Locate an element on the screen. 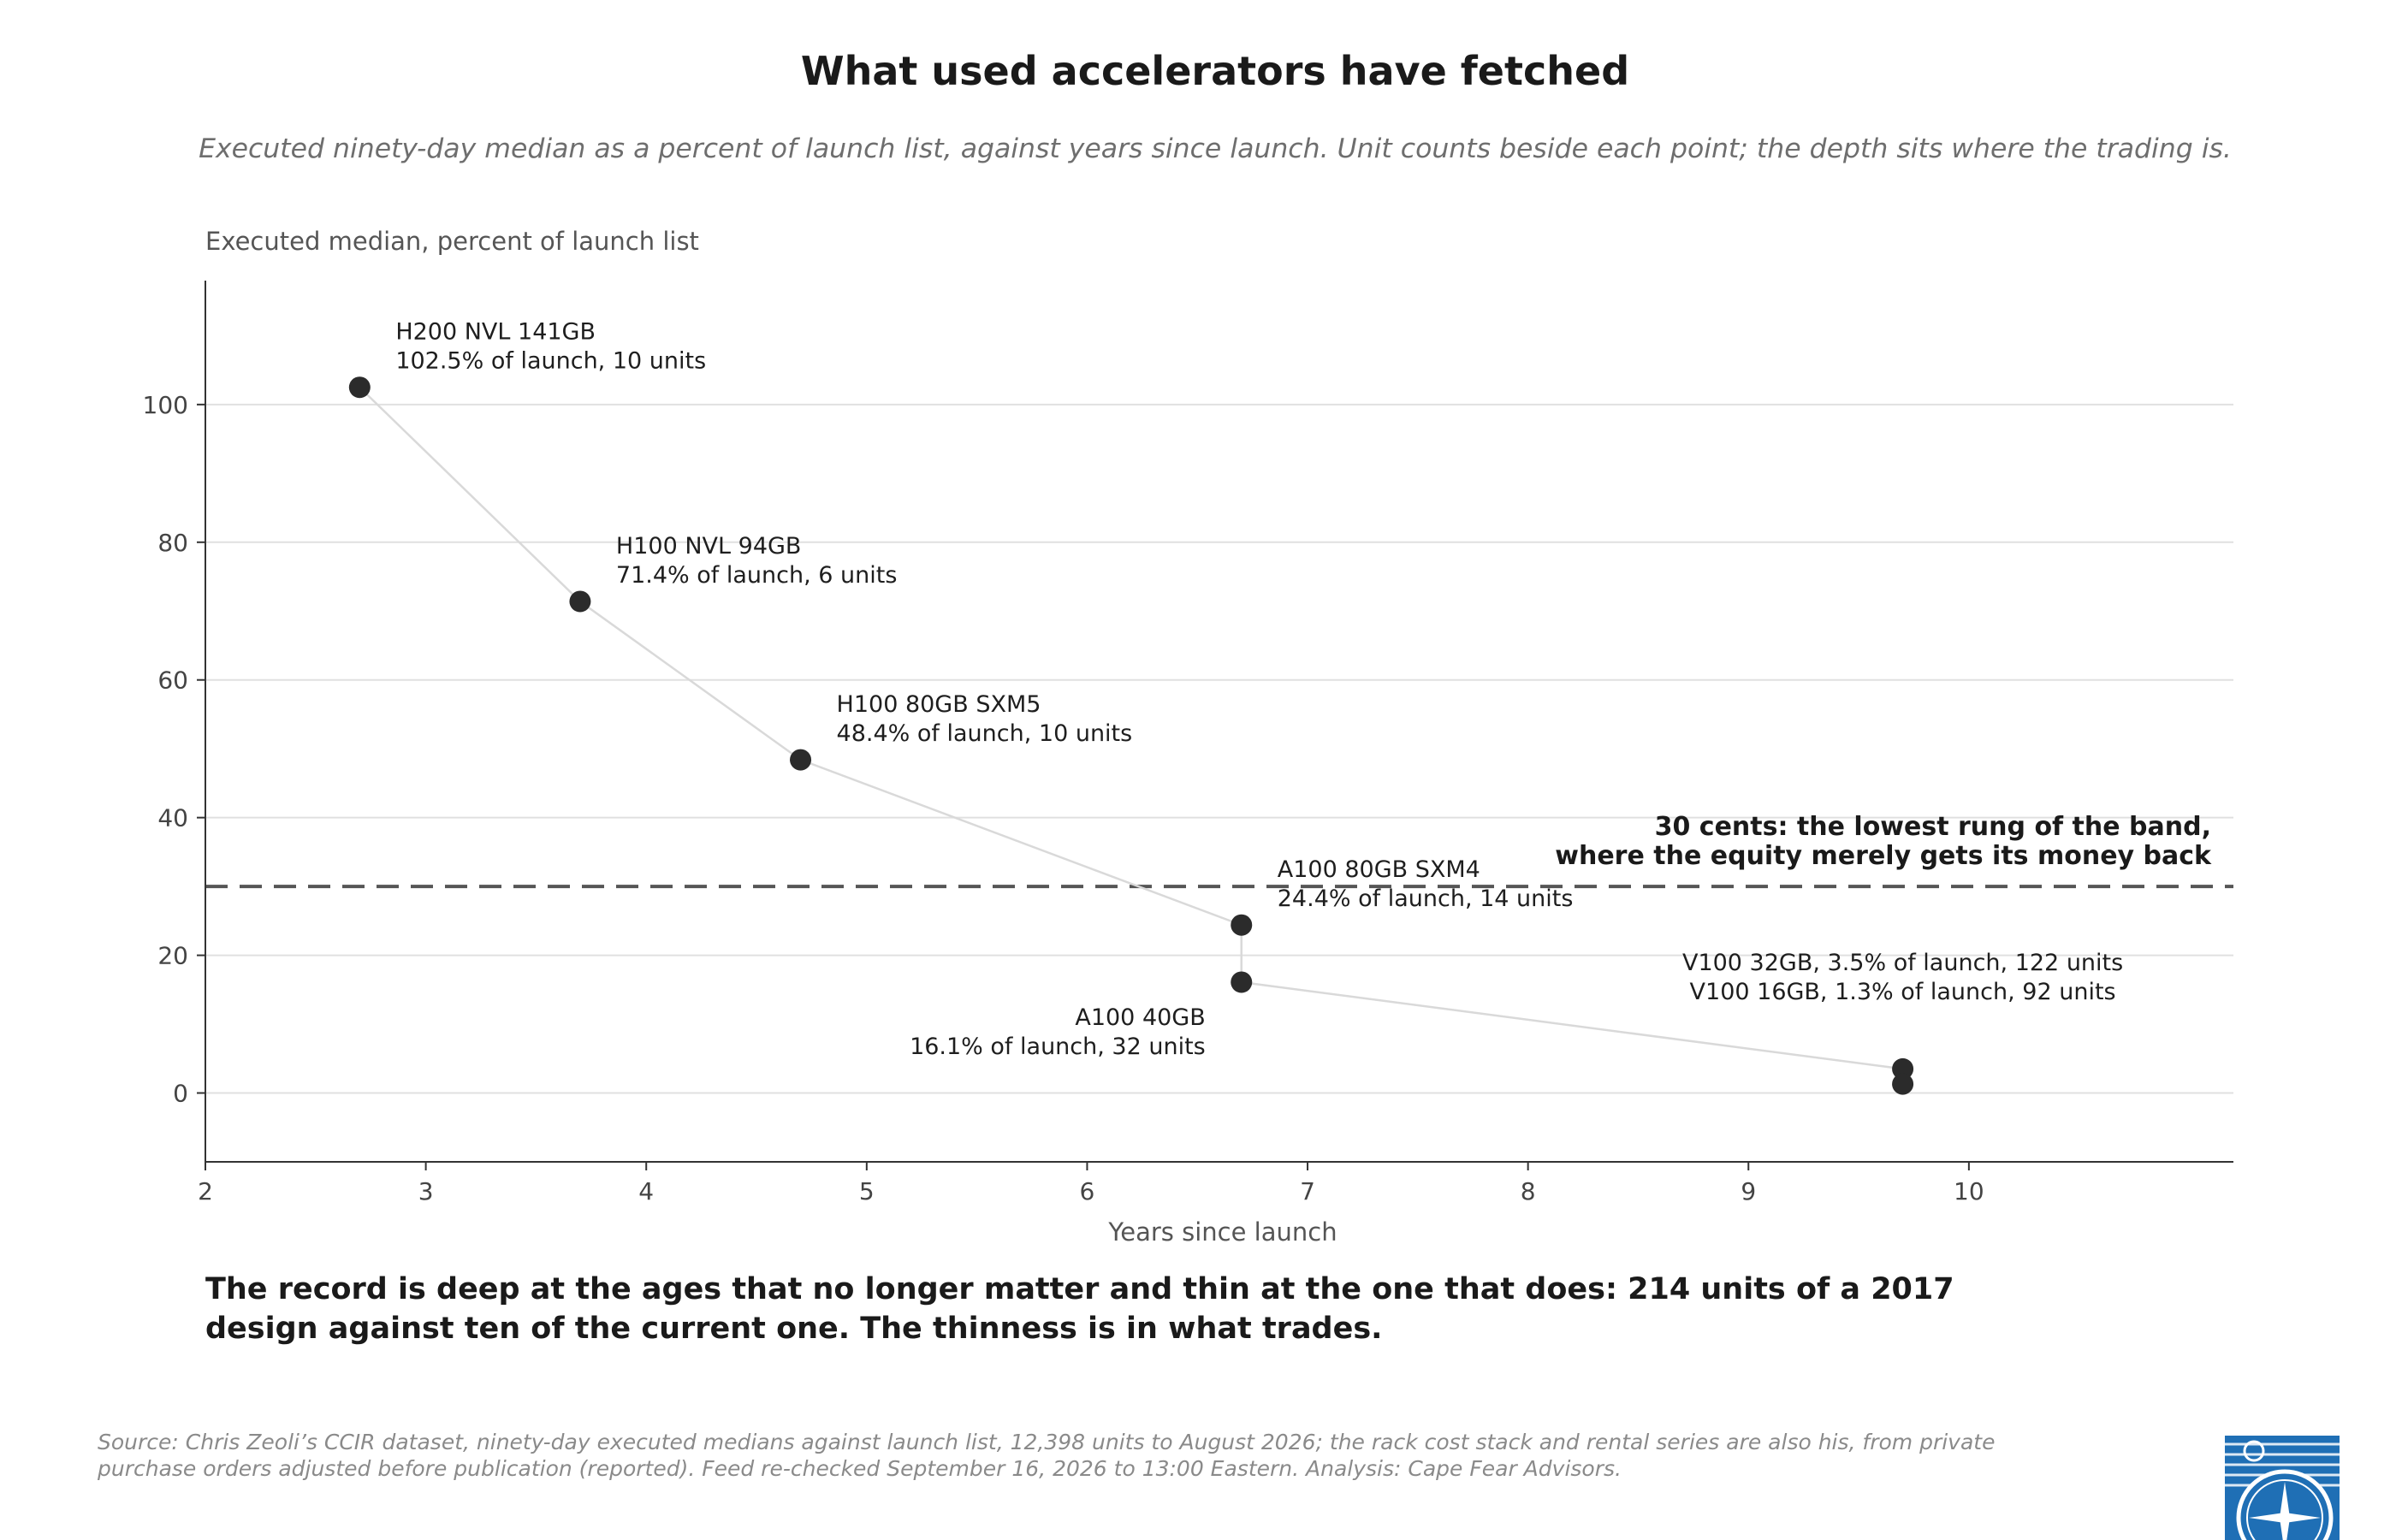  compass-logo is located at coordinates (2282, 1488).